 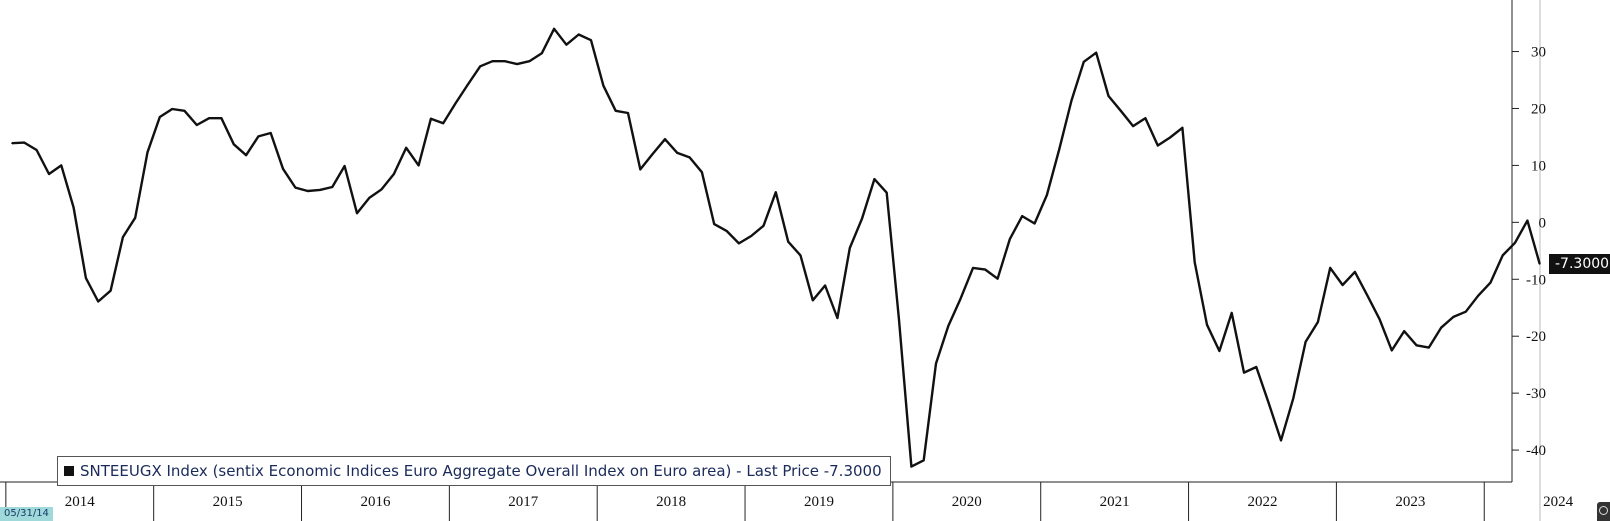 What do you see at coordinates (69, 471) in the screenshot?
I see `legend-swatch` at bounding box center [69, 471].